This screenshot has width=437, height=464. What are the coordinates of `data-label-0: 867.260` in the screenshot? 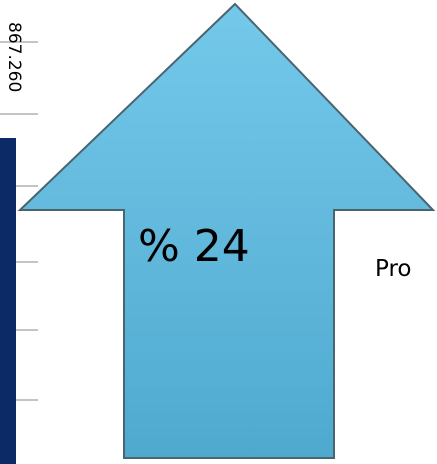 It's located at (14, 57).